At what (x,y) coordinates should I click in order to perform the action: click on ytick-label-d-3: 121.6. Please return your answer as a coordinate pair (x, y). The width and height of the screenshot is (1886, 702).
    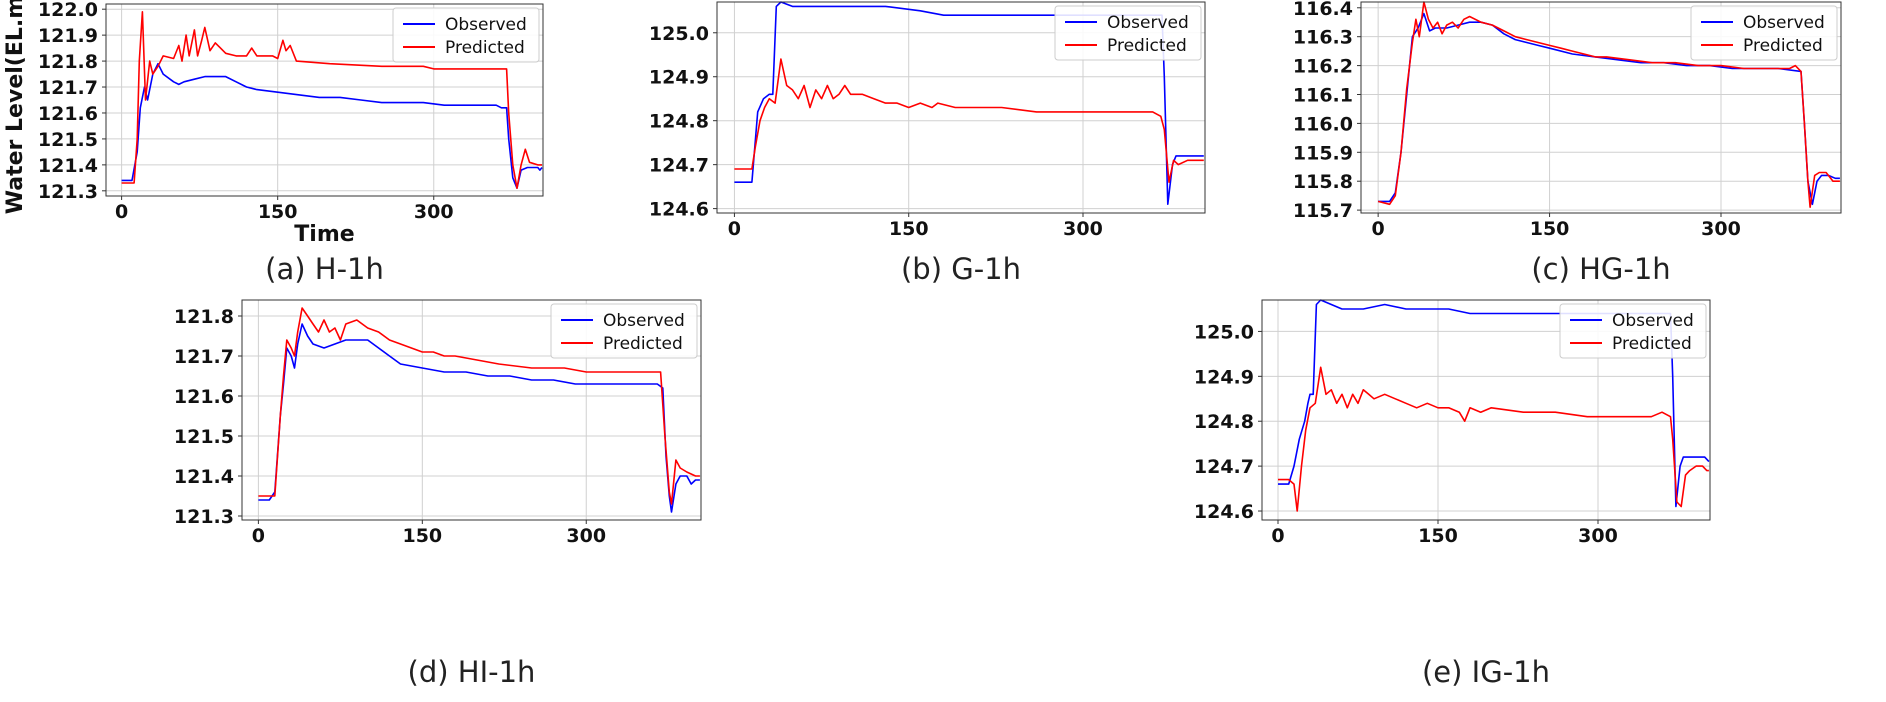
    Looking at the image, I should click on (204, 397).